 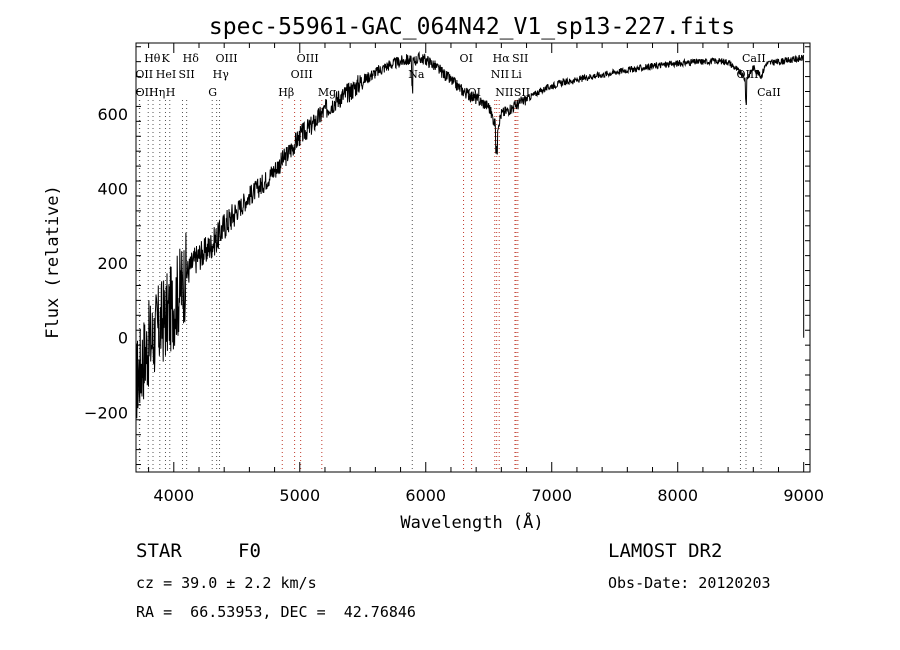 I want to click on spectral-line-label: Na, so click(x=416, y=74).